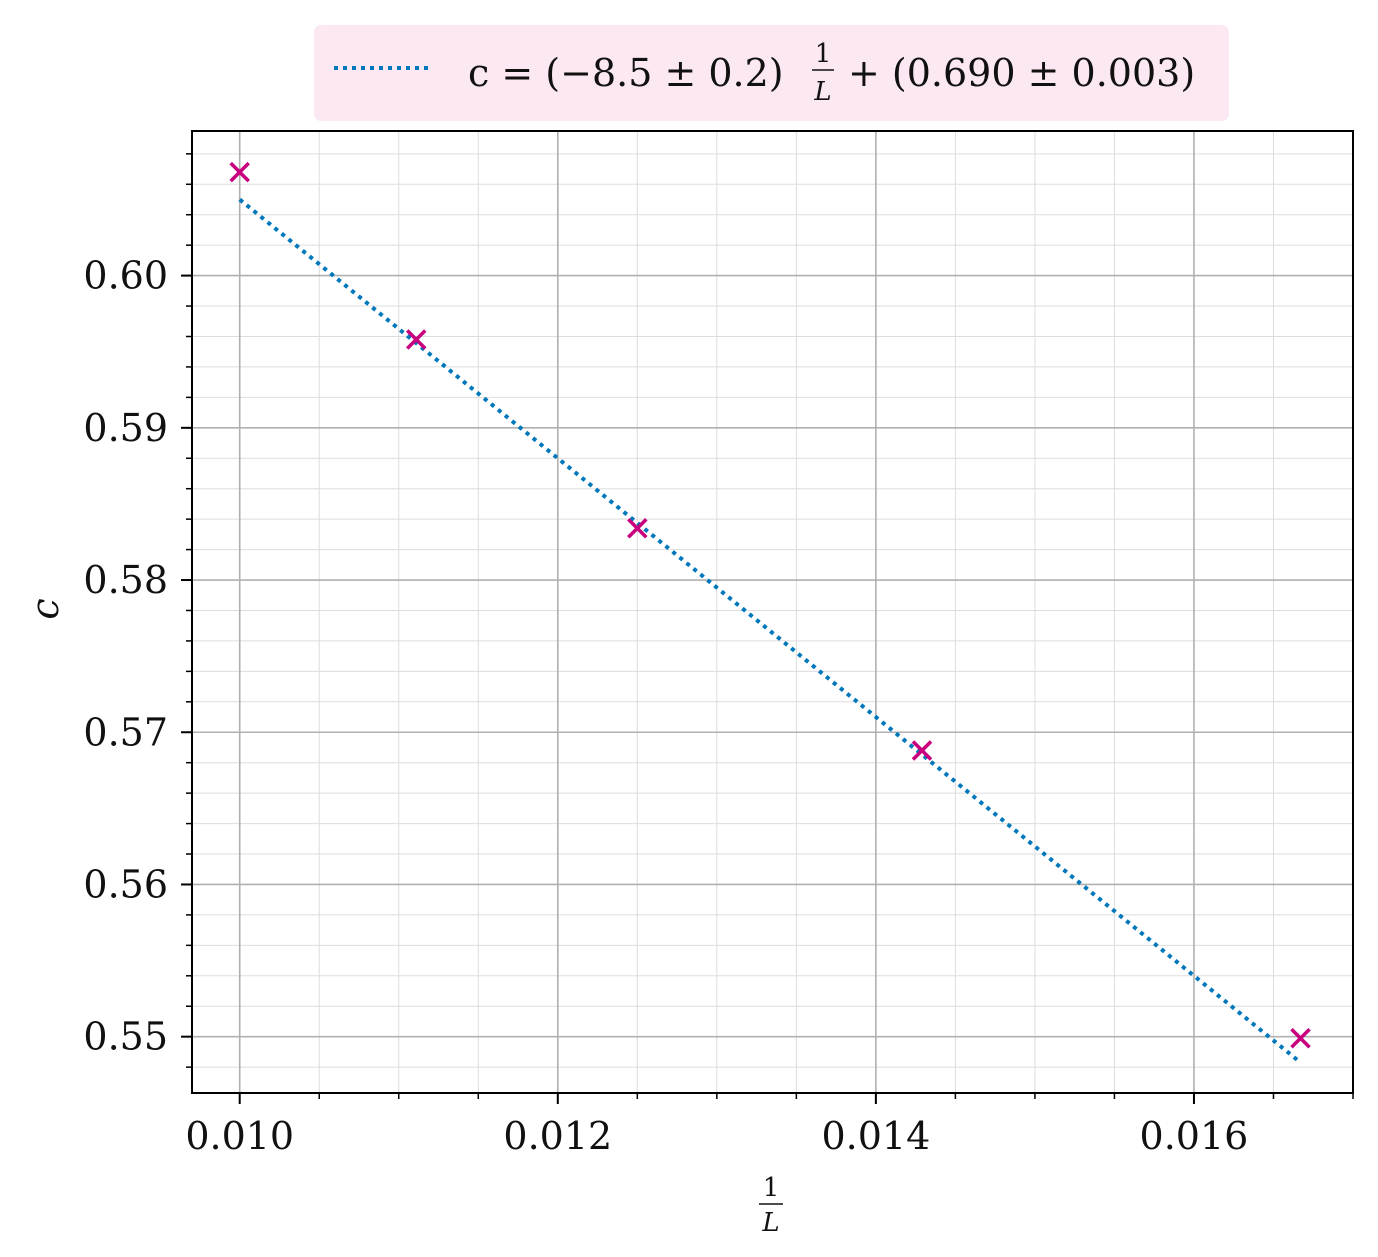 This screenshot has height=1257, width=1378. What do you see at coordinates (770, 1223) in the screenshot?
I see `x-axis-label-denominator: L` at bounding box center [770, 1223].